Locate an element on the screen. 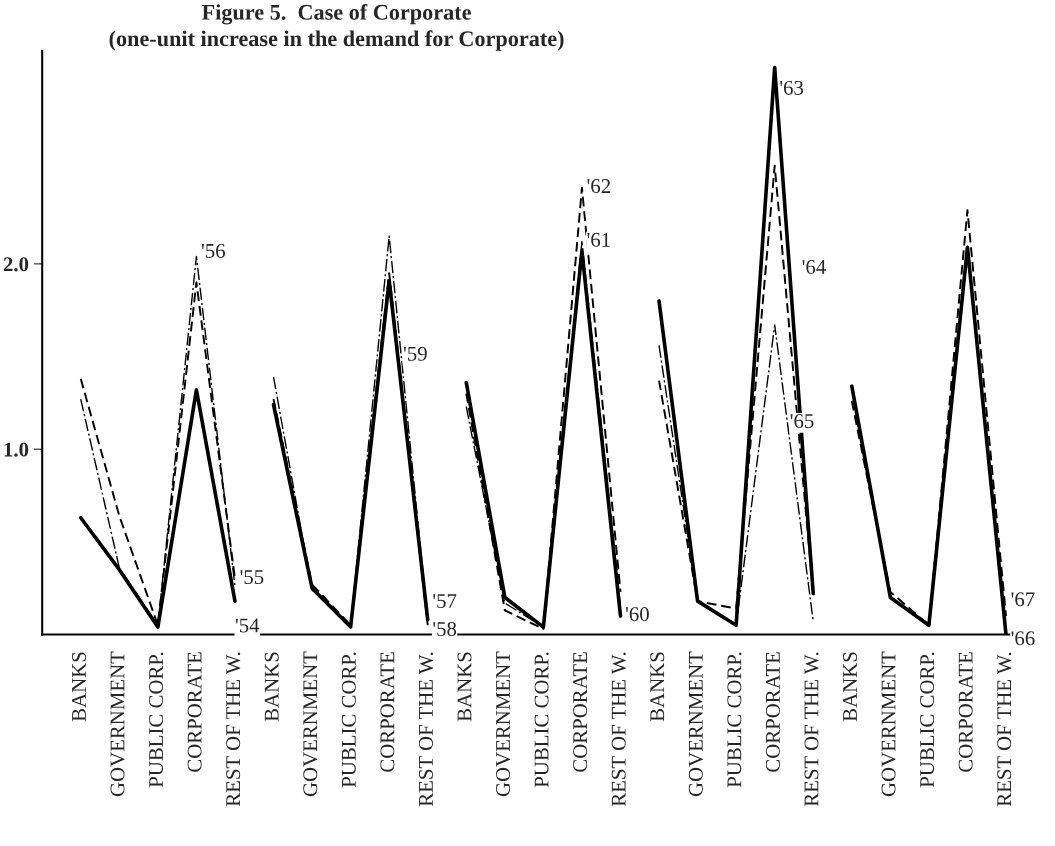 The image size is (1055, 846). y-tick-label: 2.0 is located at coordinates (16, 264).